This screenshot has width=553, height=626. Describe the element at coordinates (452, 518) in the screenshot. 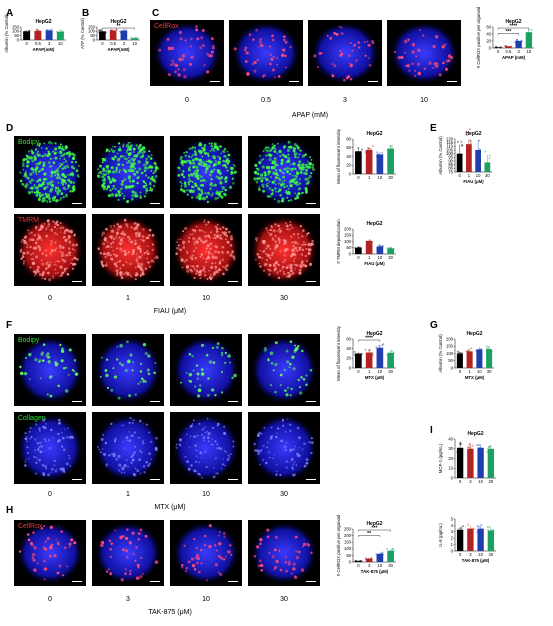

I see `y-tick-label: 5` at that location.